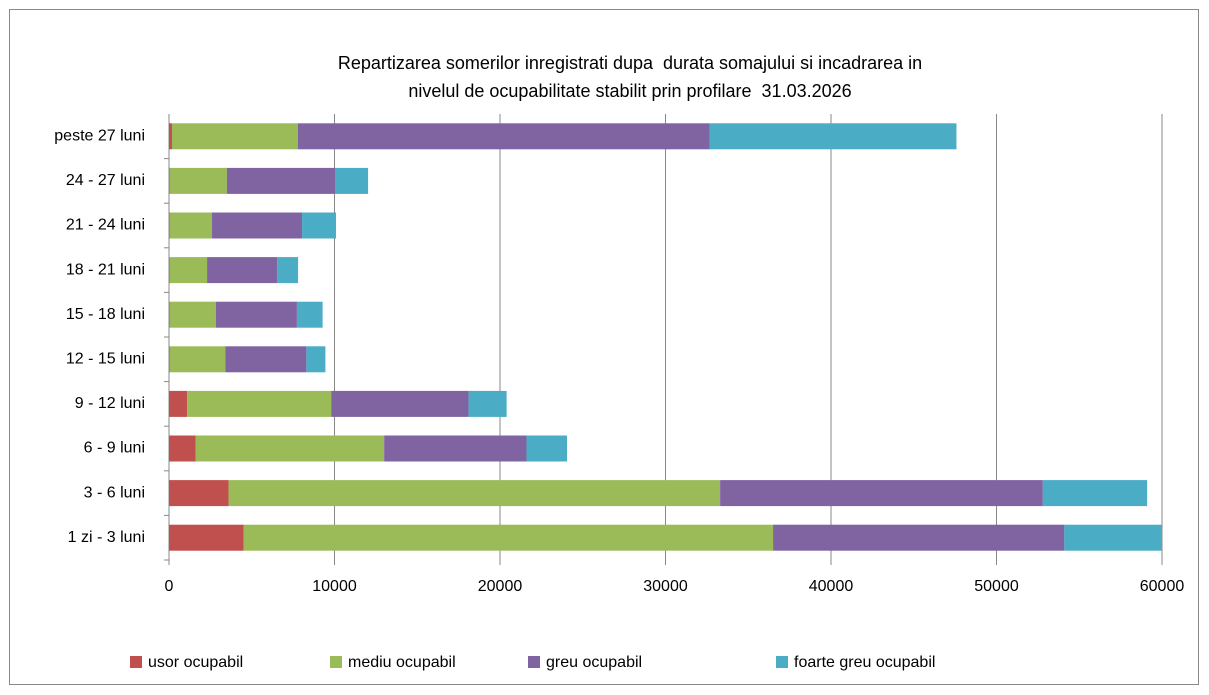 Image resolution: width=1209 pixels, height=695 pixels. Describe the element at coordinates (996, 586) in the screenshot. I see `x-tick-label: 50000` at that location.